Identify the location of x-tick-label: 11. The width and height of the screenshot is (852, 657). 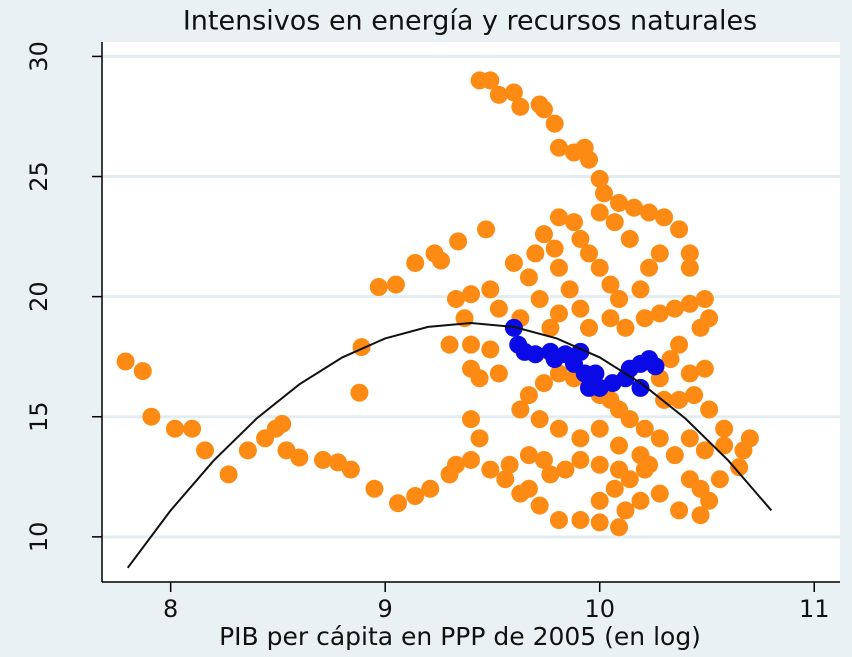
(814, 609).